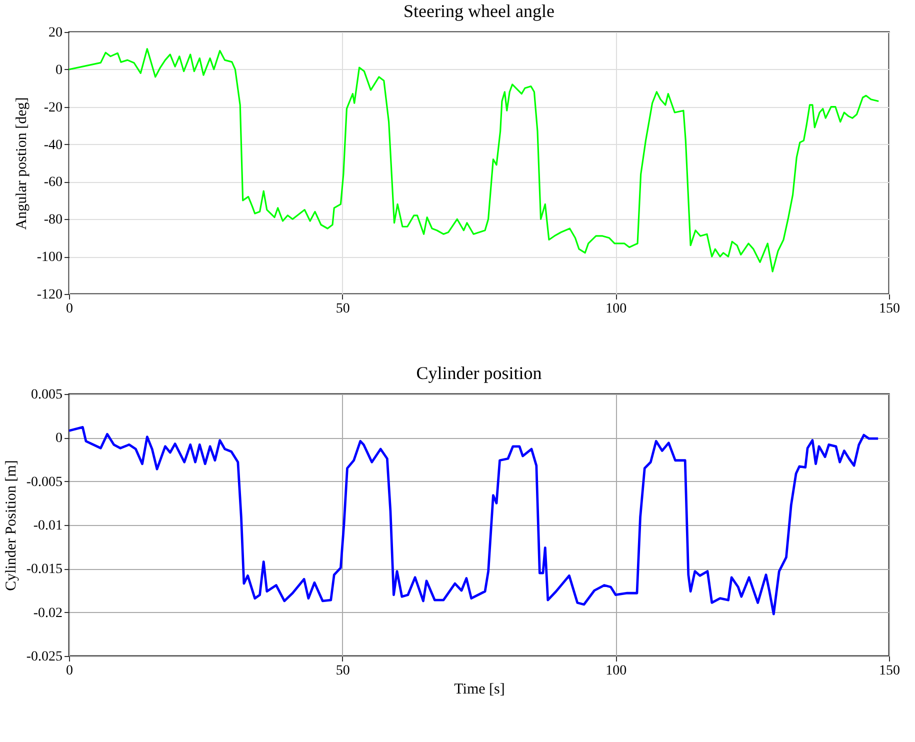 This screenshot has height=742, width=915. Describe the element at coordinates (55, 33) in the screenshot. I see `y-tick-label: 20` at that location.